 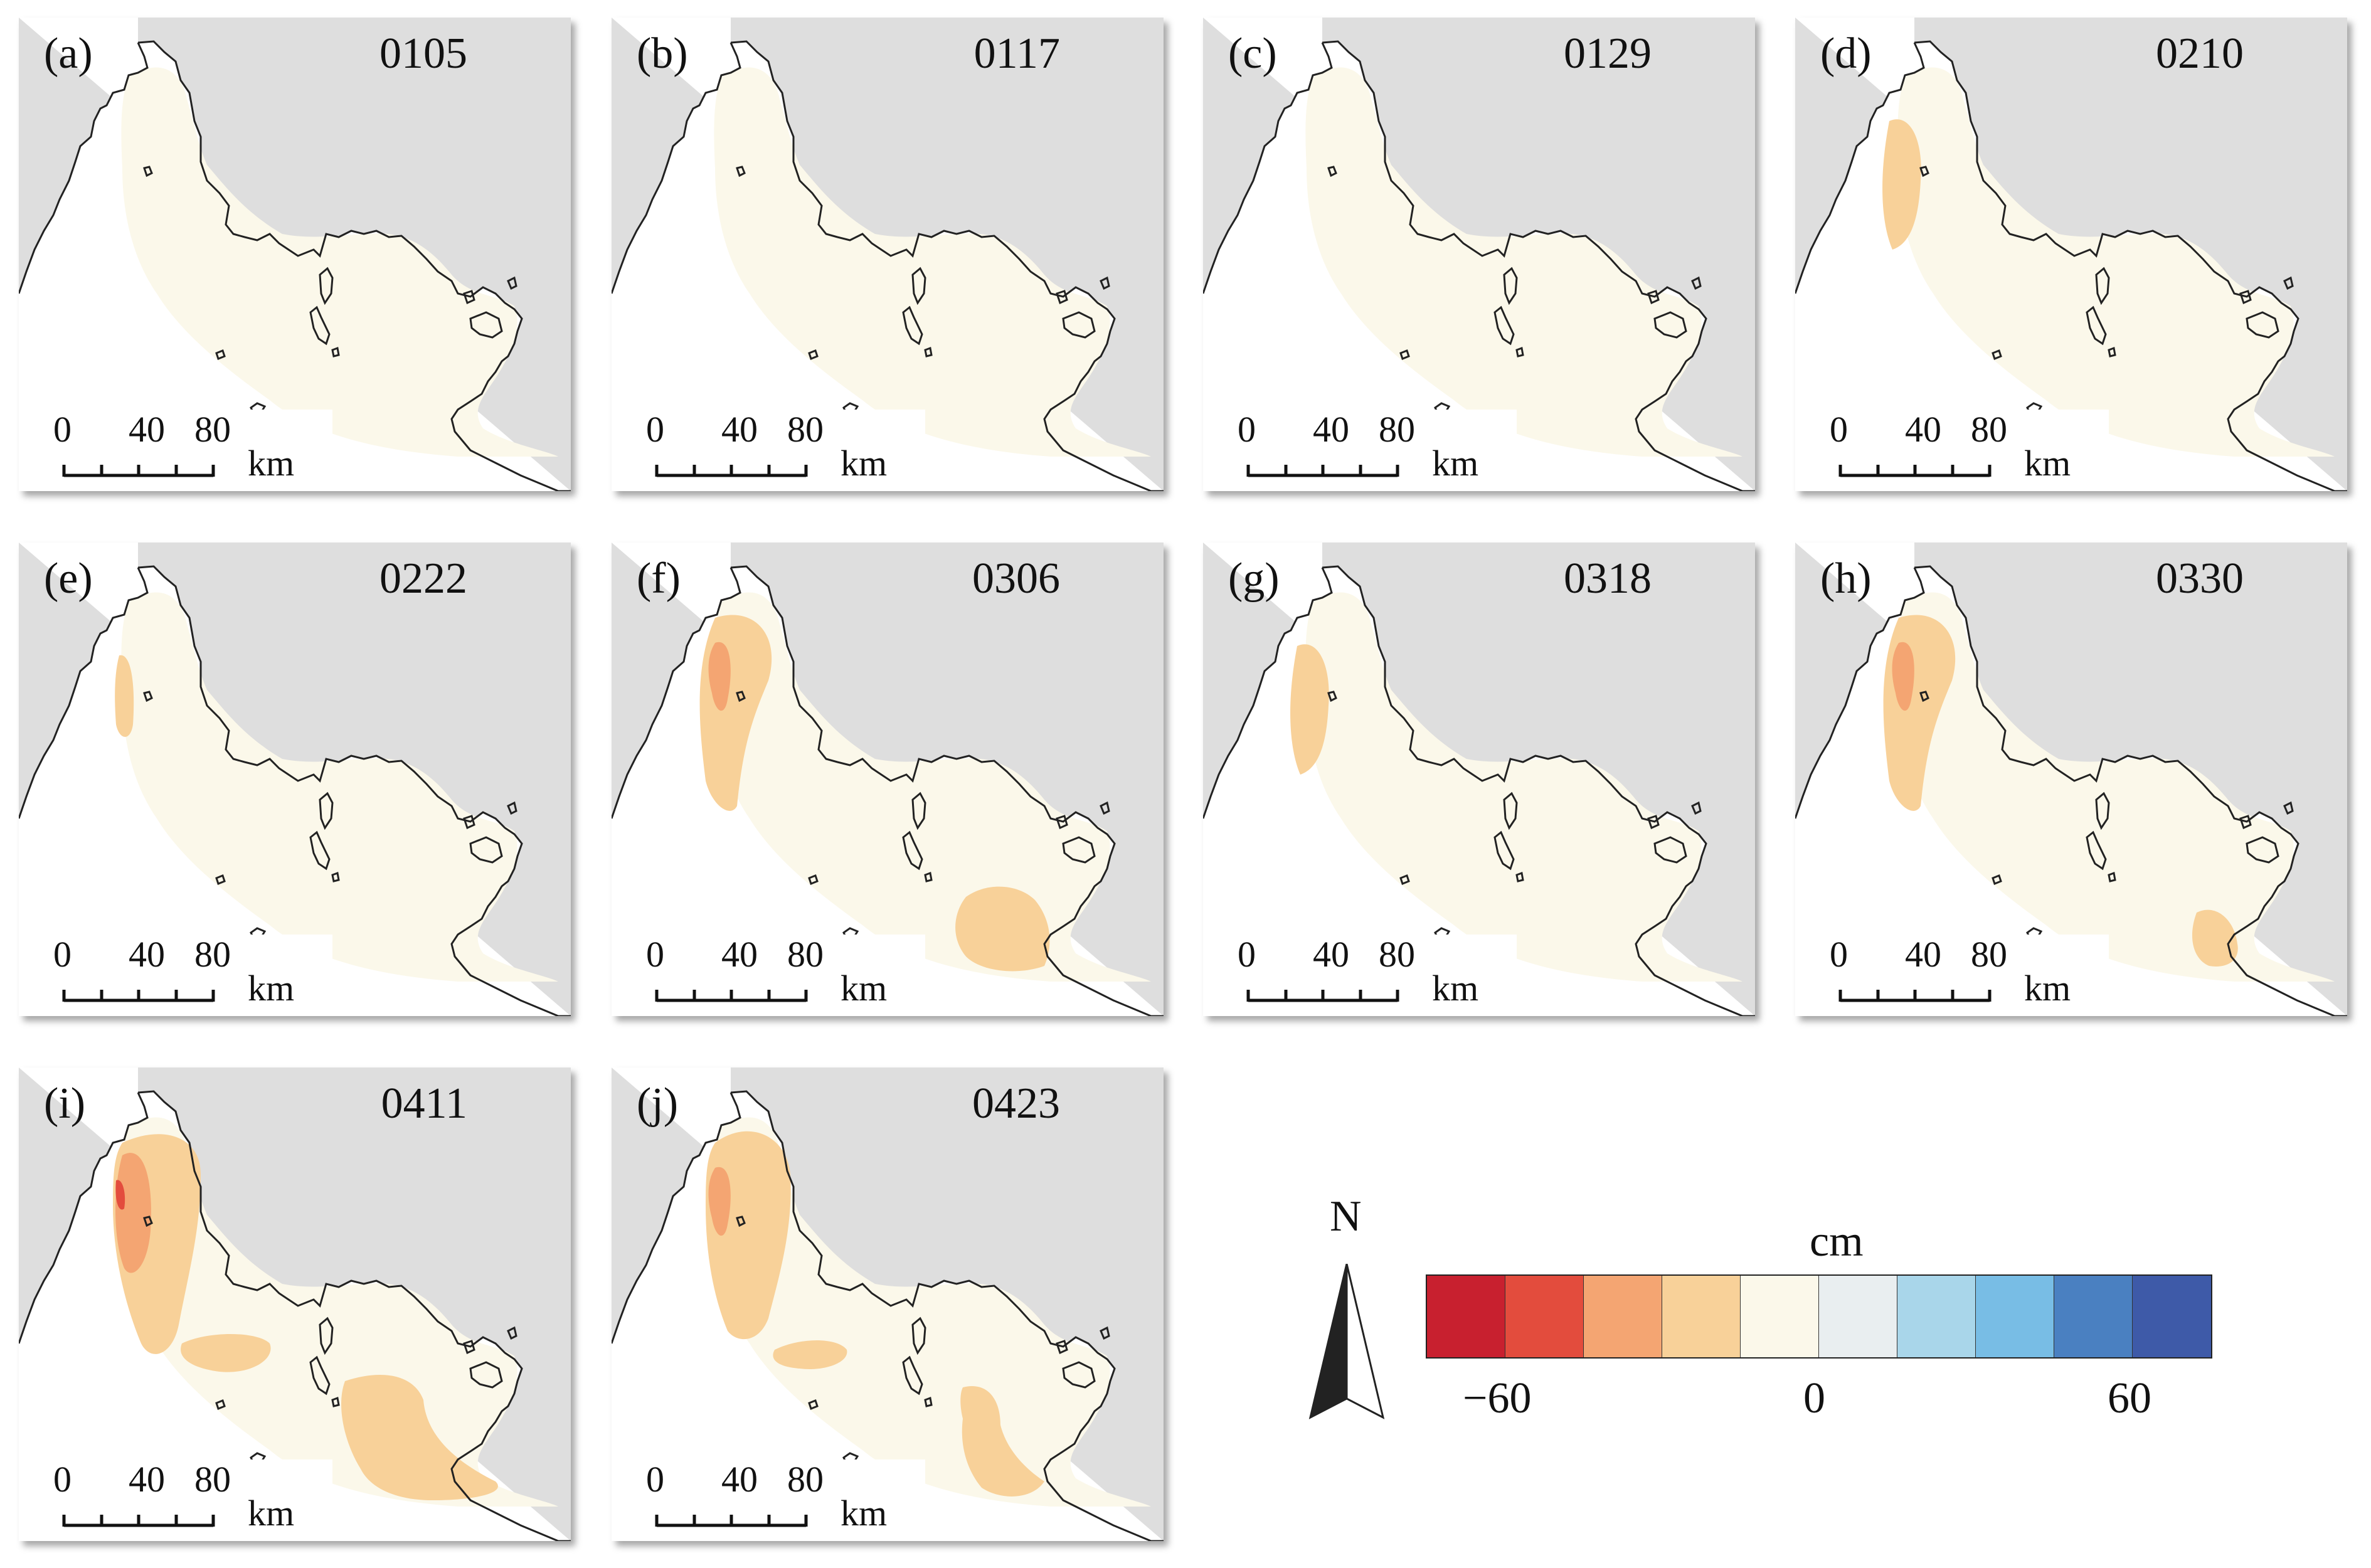 I want to click on panel-label: (b), so click(x=663, y=53).